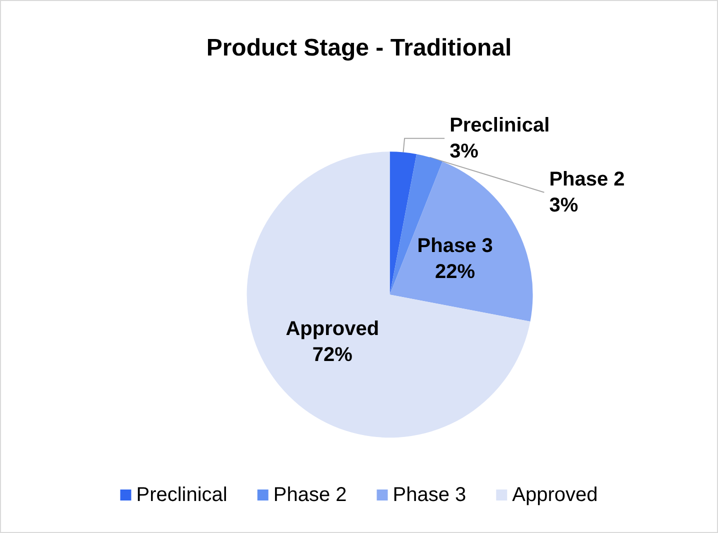 This screenshot has height=533, width=718. What do you see at coordinates (587, 179) in the screenshot?
I see `slice-label: Phase 2` at bounding box center [587, 179].